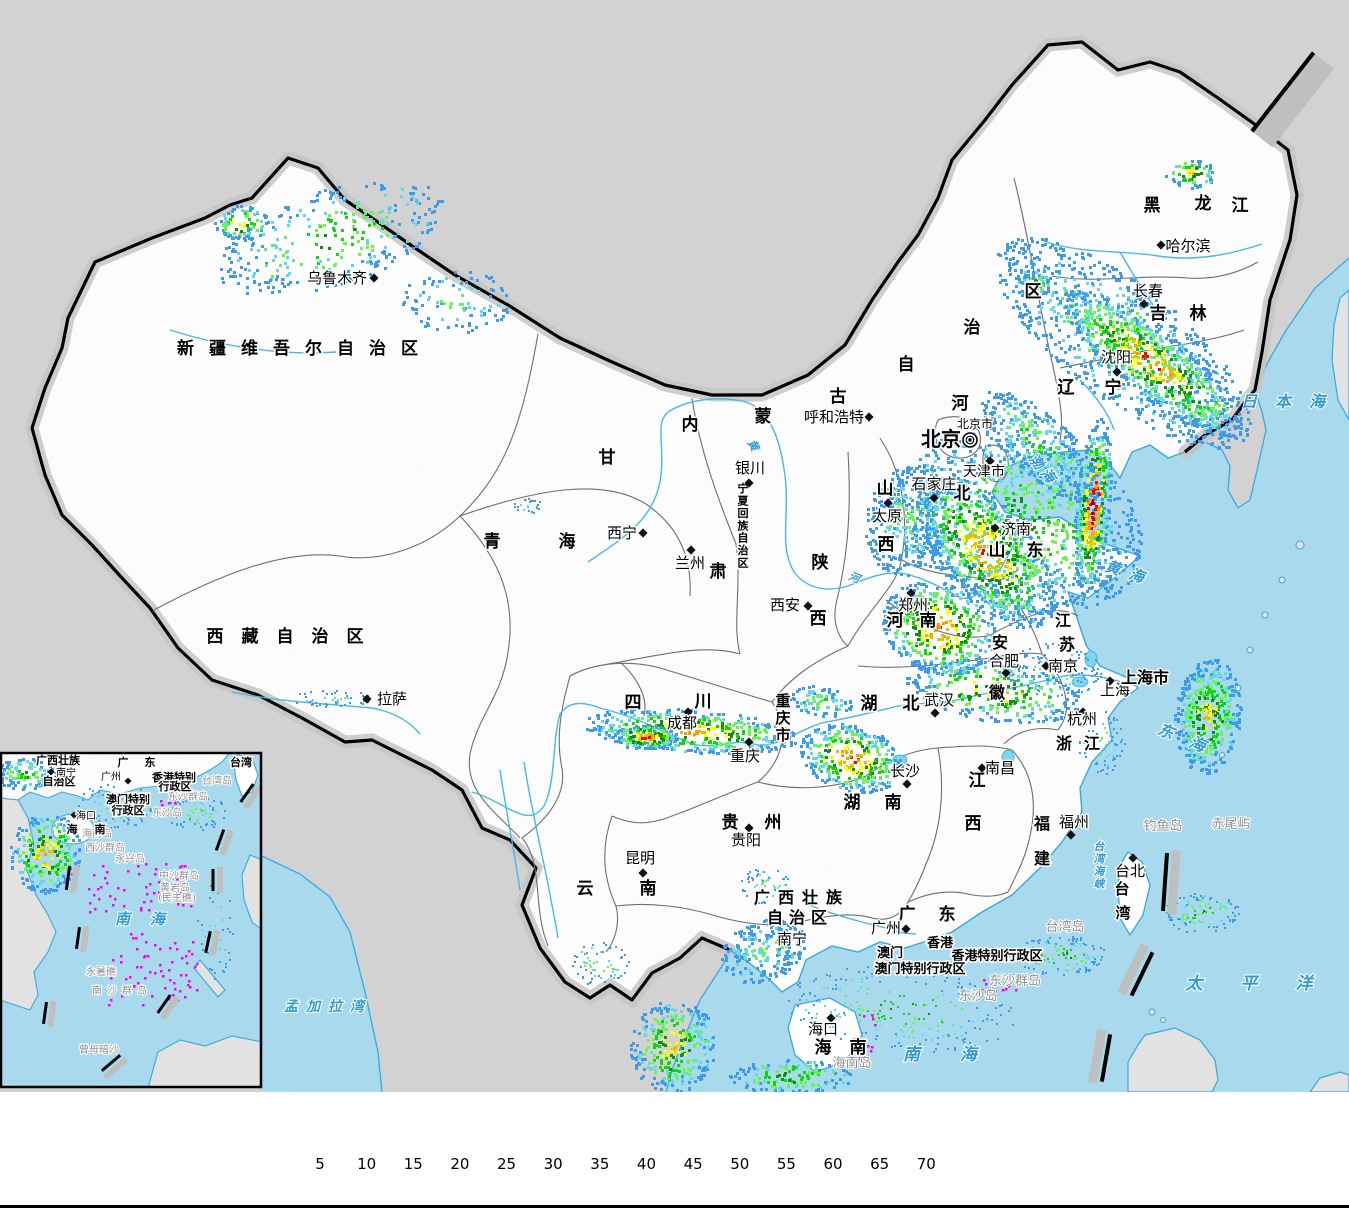 The width and height of the screenshot is (1349, 1208). I want to click on borneo-corner, so click(1329, 1081).